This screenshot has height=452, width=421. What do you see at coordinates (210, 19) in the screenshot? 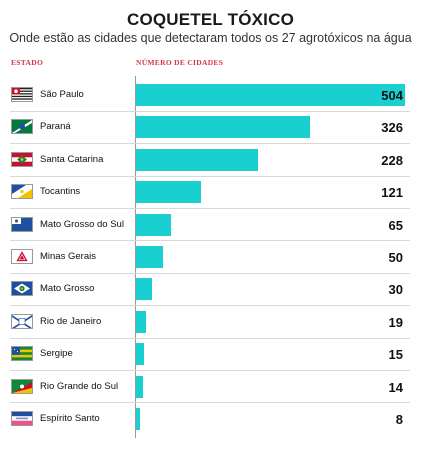
I see `chart-title: COQUETEL TÓXICO` at bounding box center [210, 19].